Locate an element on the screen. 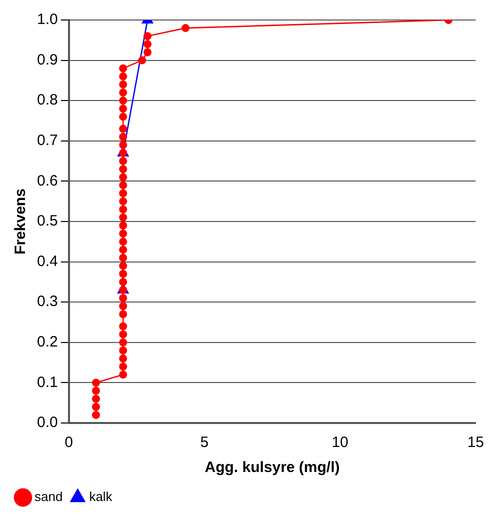 Image resolution: width=495 pixels, height=522 pixels. y-tick-label: 0.3 is located at coordinates (47, 301).